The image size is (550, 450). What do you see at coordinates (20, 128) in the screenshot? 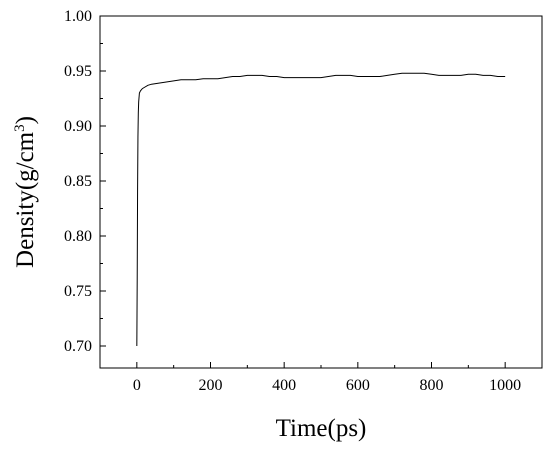
I see `y-axis-title-superscript: 3` at bounding box center [20, 128].